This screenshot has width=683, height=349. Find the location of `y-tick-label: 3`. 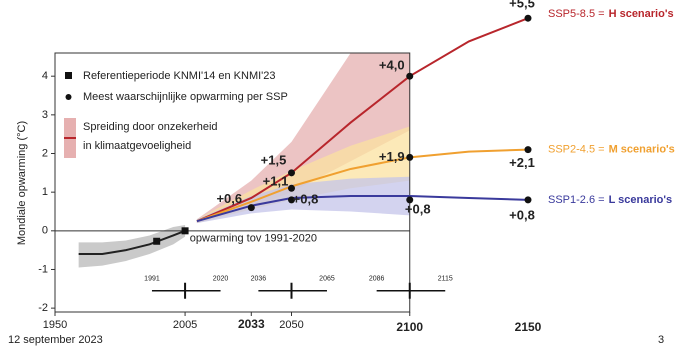

y-tick-label: 3 is located at coordinates (45, 115).